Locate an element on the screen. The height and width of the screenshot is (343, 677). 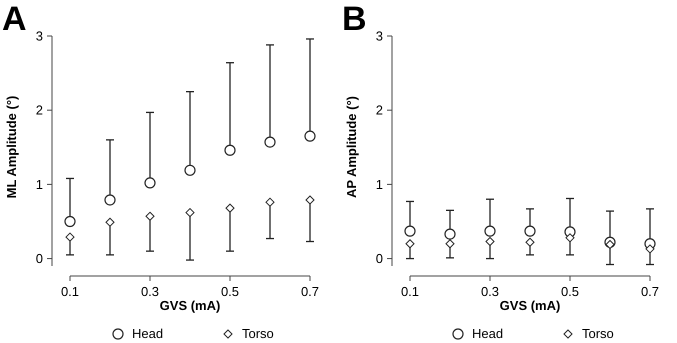
chart-title: A is located at coordinates (14, 19).